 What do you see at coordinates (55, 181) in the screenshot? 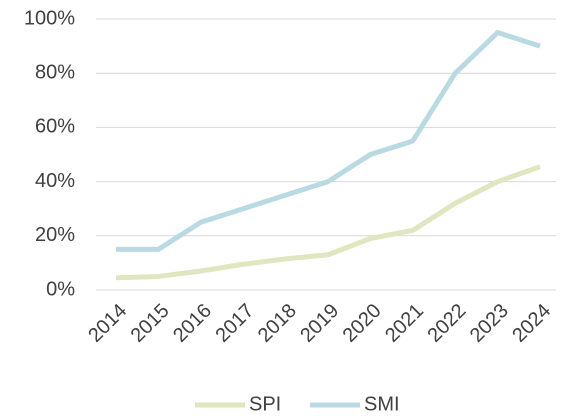
I see `y-tick-label: 40%` at bounding box center [55, 181].